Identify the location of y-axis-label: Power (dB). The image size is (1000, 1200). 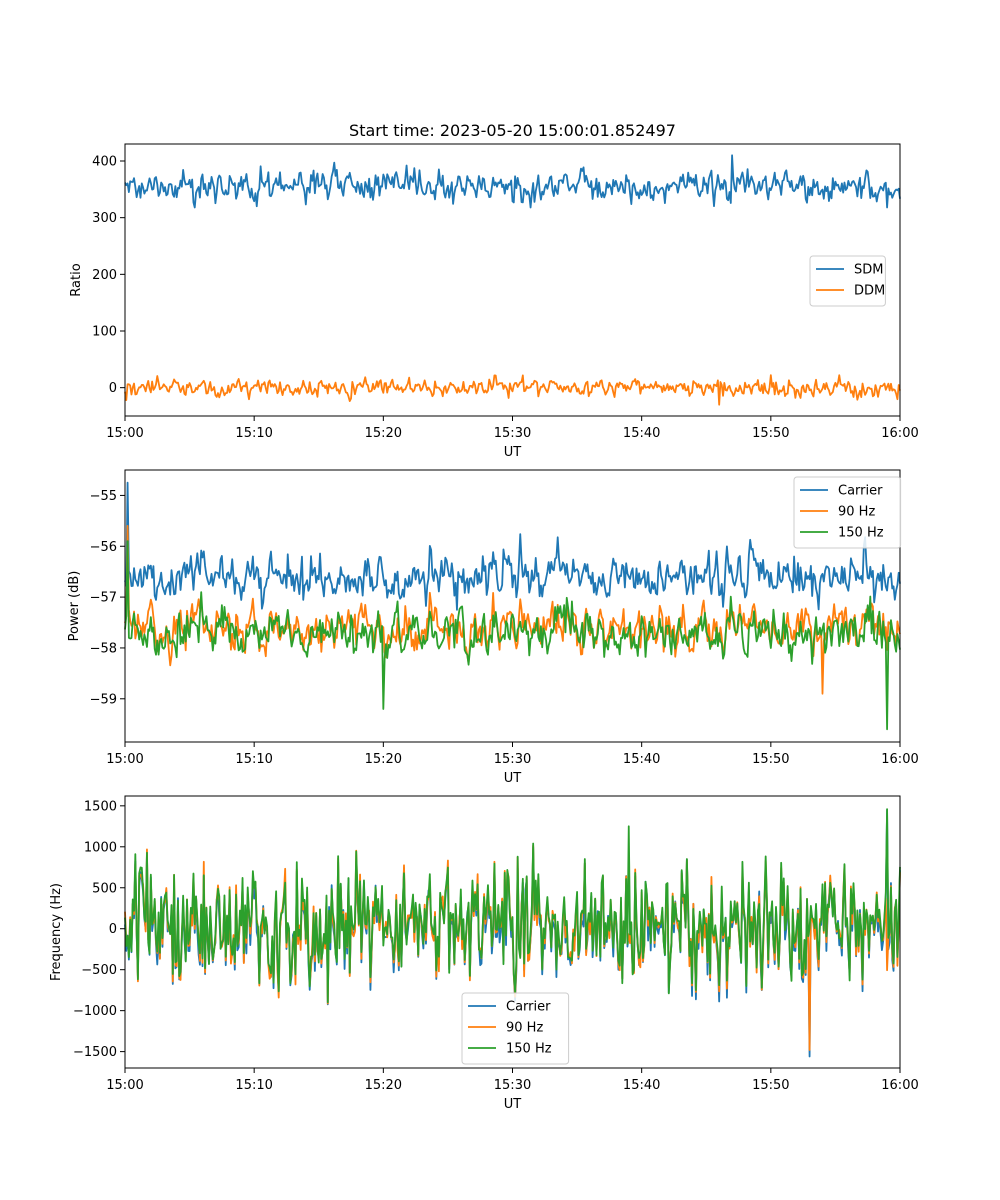
(74, 606).